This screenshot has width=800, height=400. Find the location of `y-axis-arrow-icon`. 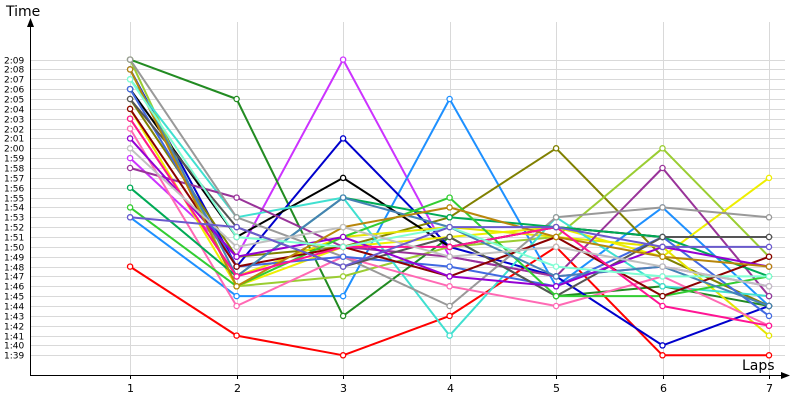

y-axis-arrow-icon is located at coordinates (30, 22).